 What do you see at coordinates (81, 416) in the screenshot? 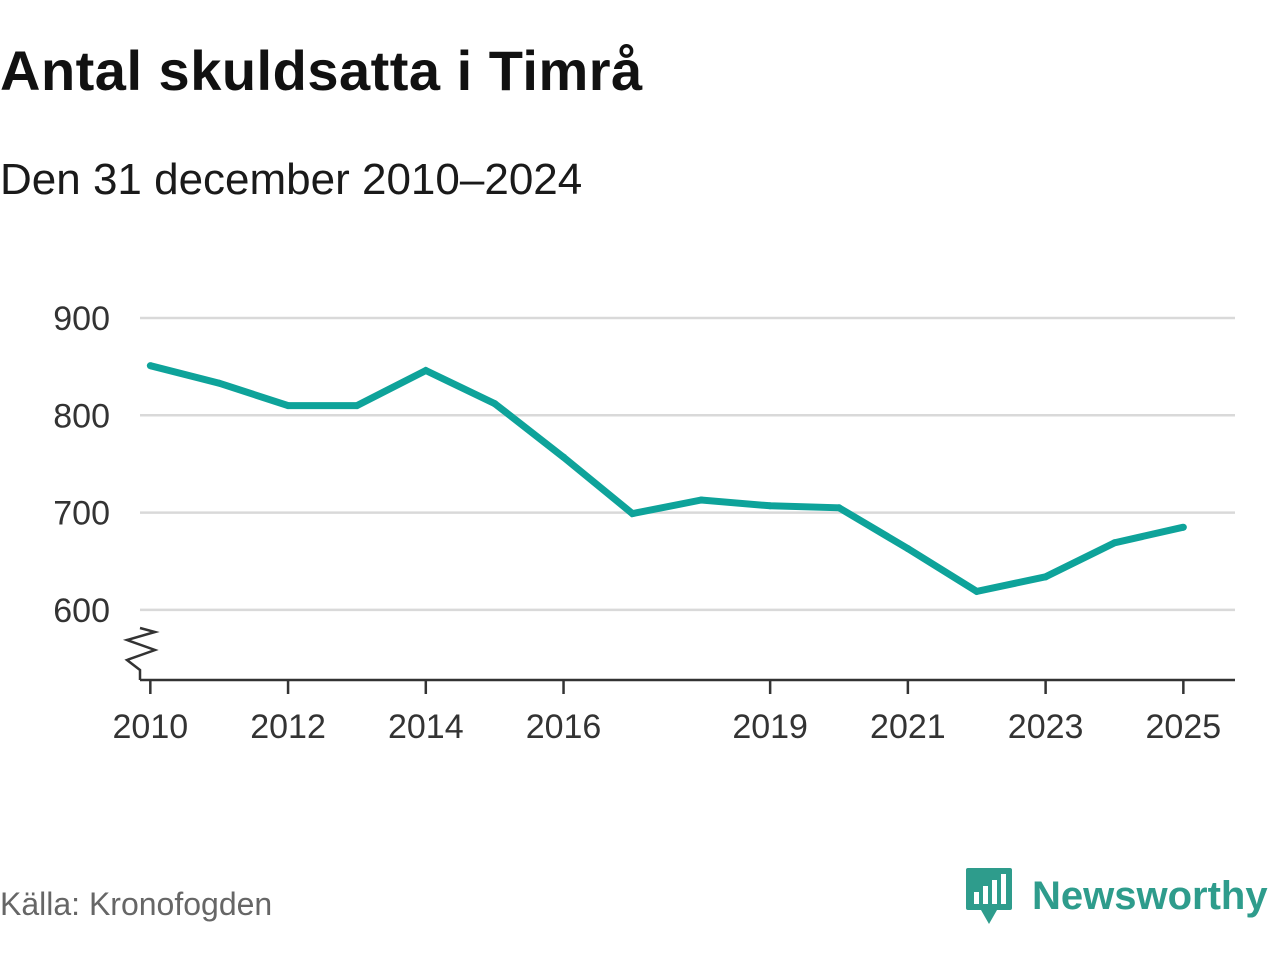
I see `y-tick-label: 800` at bounding box center [81, 416].